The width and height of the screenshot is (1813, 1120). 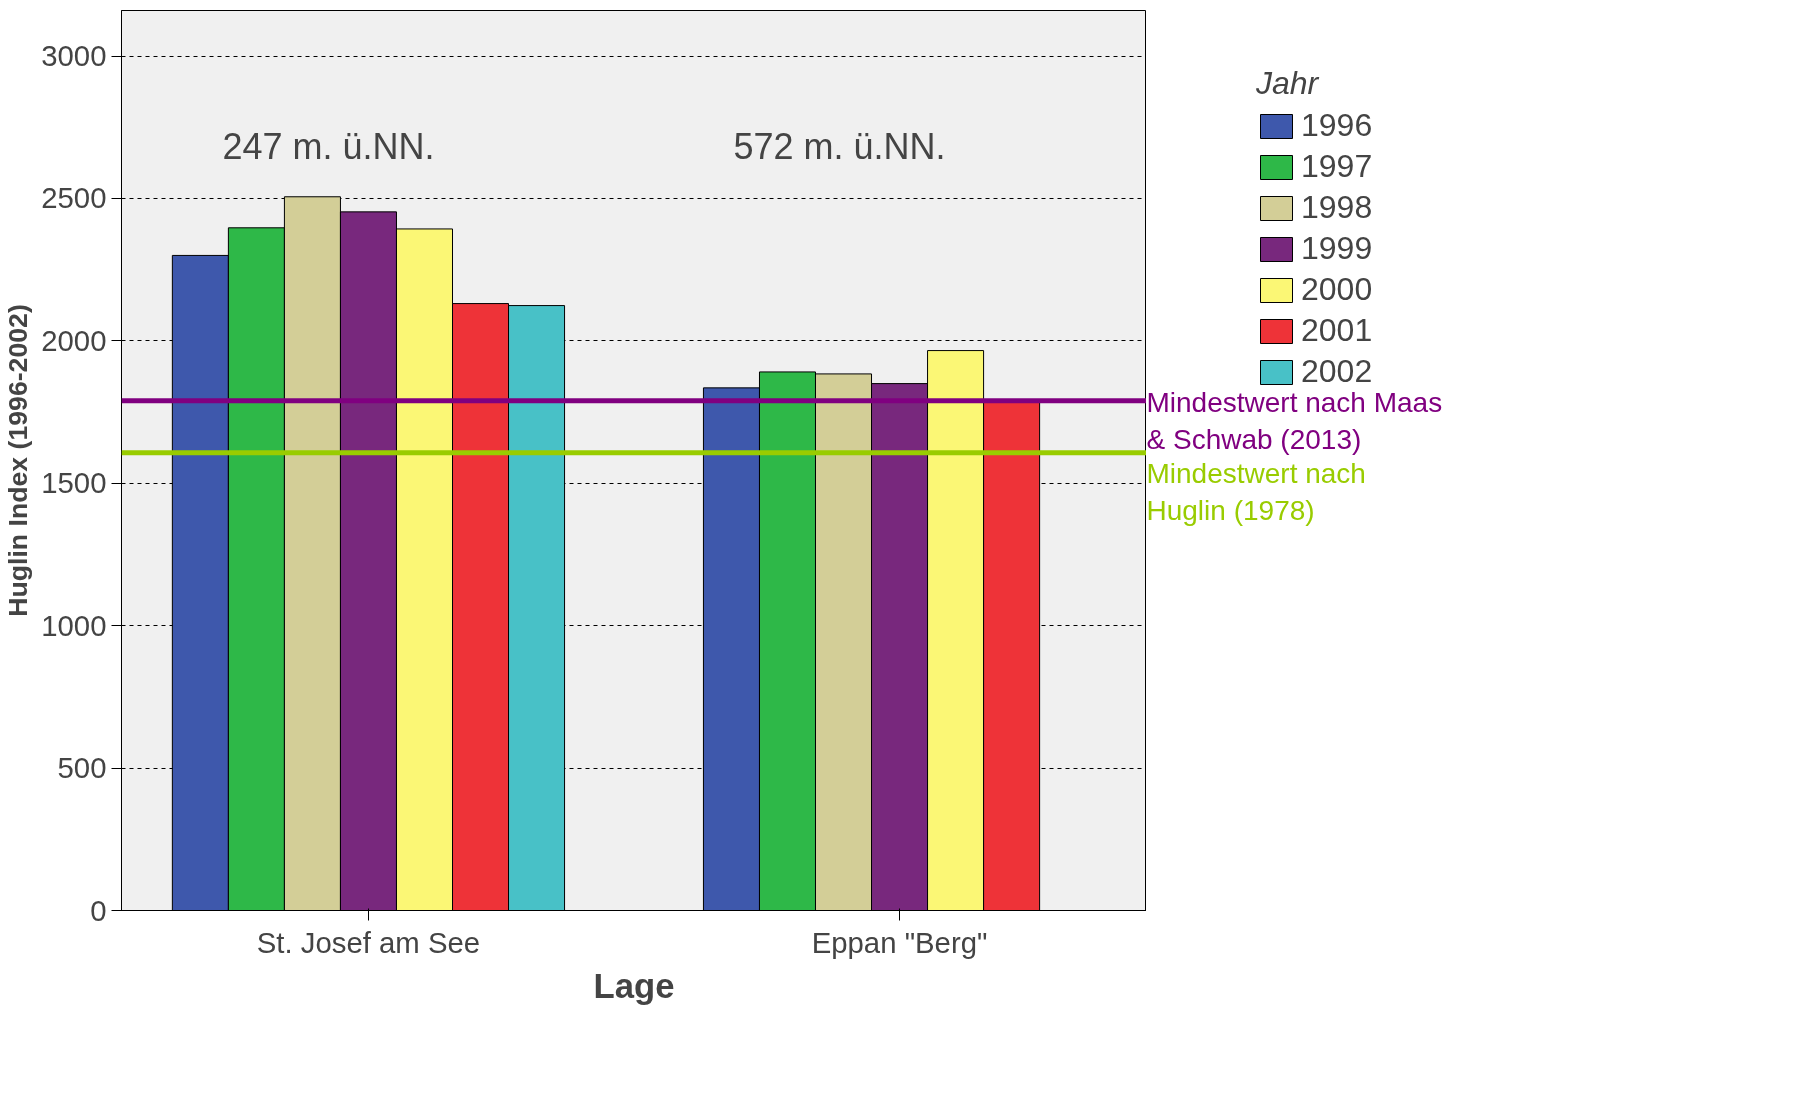 What do you see at coordinates (1337, 125) in the screenshot?
I see `legend-label: 1996` at bounding box center [1337, 125].